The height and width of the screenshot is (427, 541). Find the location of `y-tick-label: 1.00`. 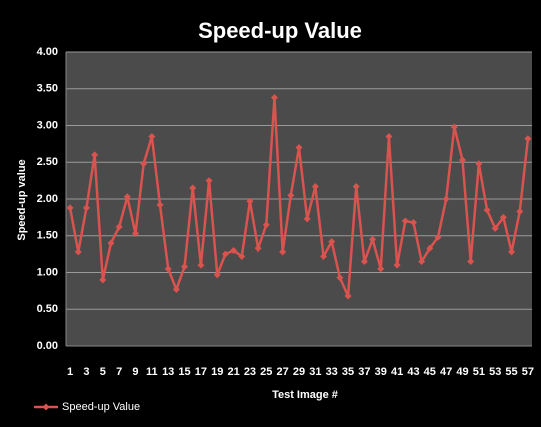

y-tick-label: 1.00 is located at coordinates (47, 272).